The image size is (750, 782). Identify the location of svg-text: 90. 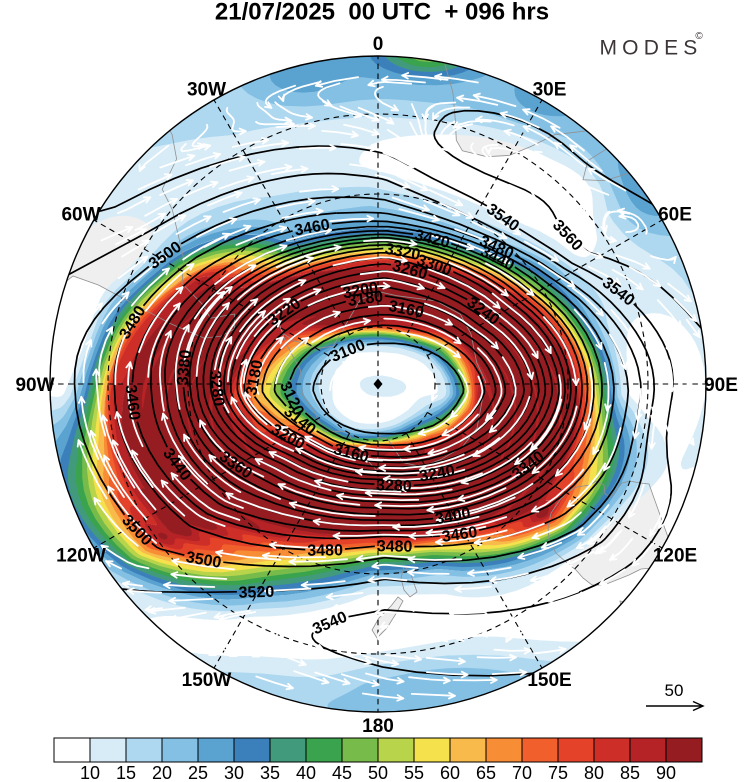
(666, 772).